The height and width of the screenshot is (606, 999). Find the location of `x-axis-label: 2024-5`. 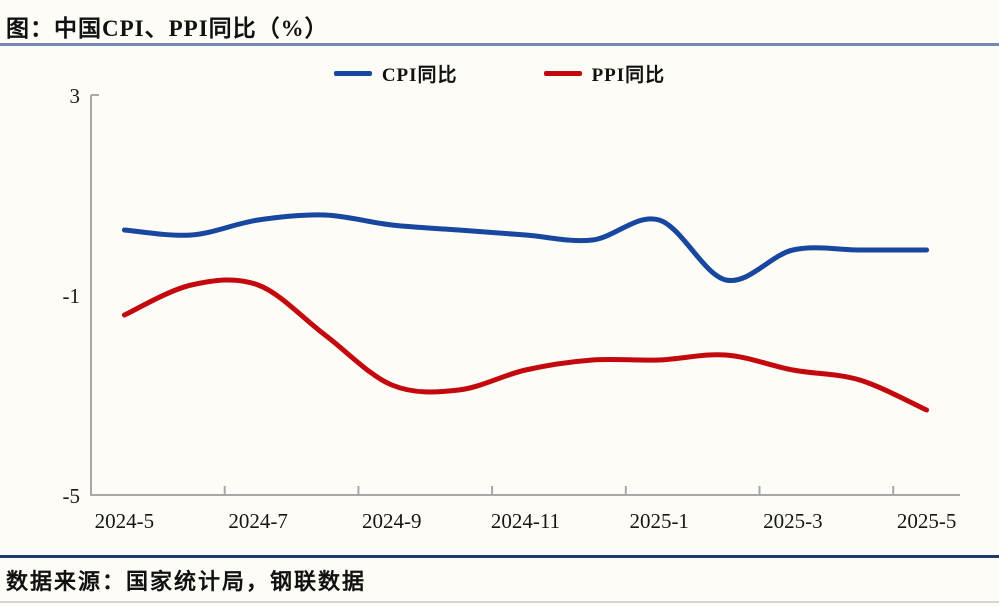

x-axis-label: 2024-5 is located at coordinates (125, 521).